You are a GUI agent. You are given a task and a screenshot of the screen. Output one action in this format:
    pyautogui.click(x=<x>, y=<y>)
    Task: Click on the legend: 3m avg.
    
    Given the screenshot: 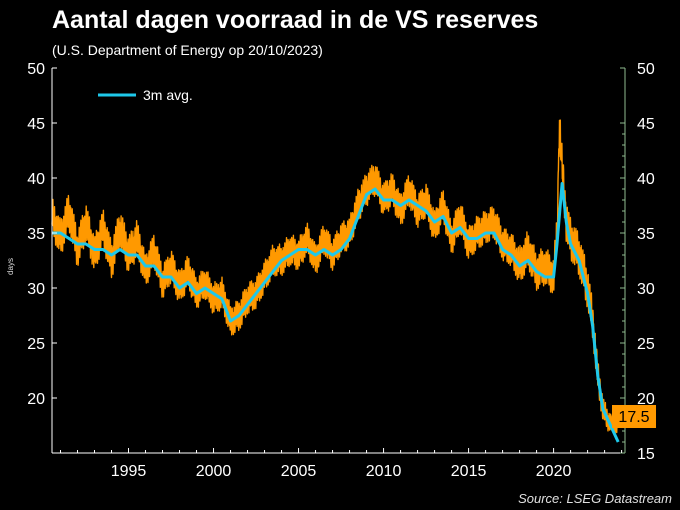 What is the action you would take?
    pyautogui.click(x=145, y=95)
    